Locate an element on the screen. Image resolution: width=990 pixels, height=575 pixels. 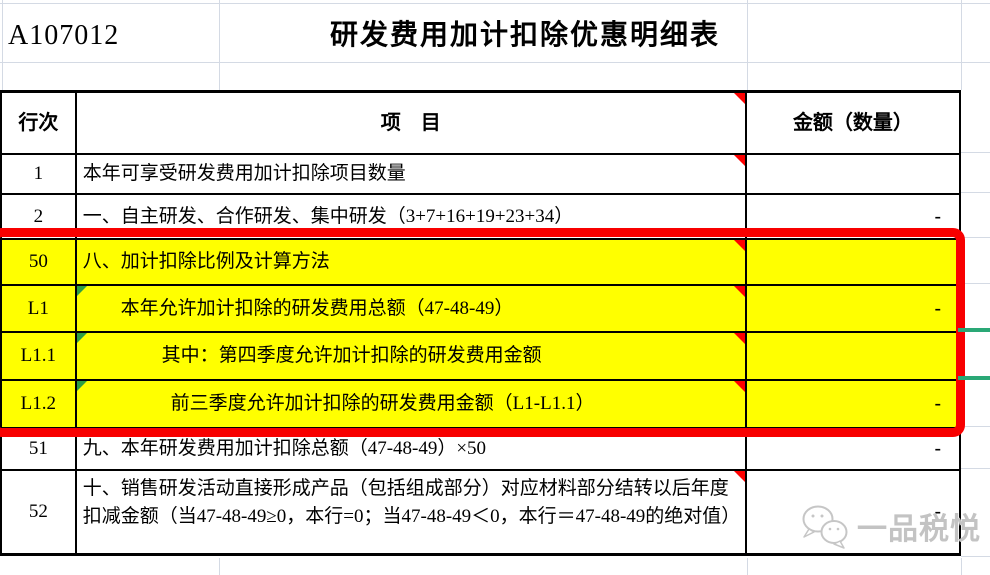
table-row: 2 一、自主研发、合作研发、集中研发（3+7+16+19+23+34） - is located at coordinates (480, 217).